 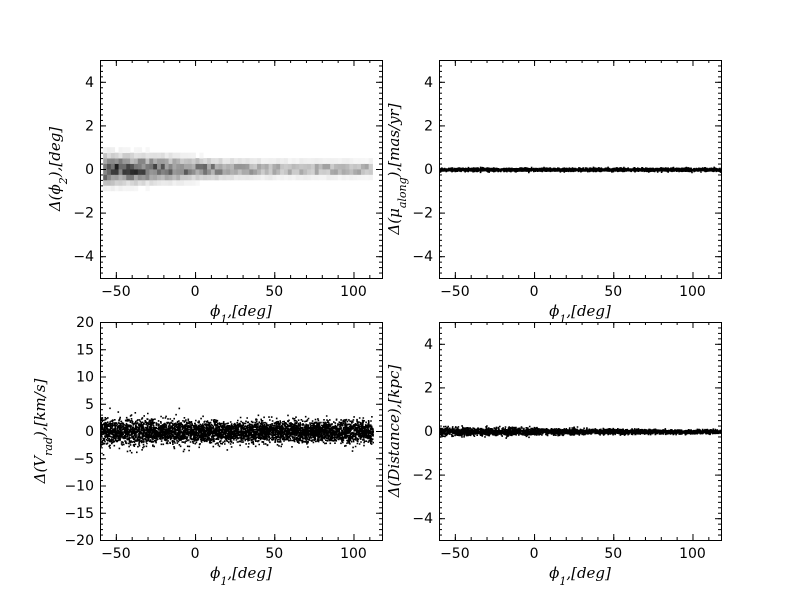 I want to click on y-tick-label: 2, so click(x=428, y=126).